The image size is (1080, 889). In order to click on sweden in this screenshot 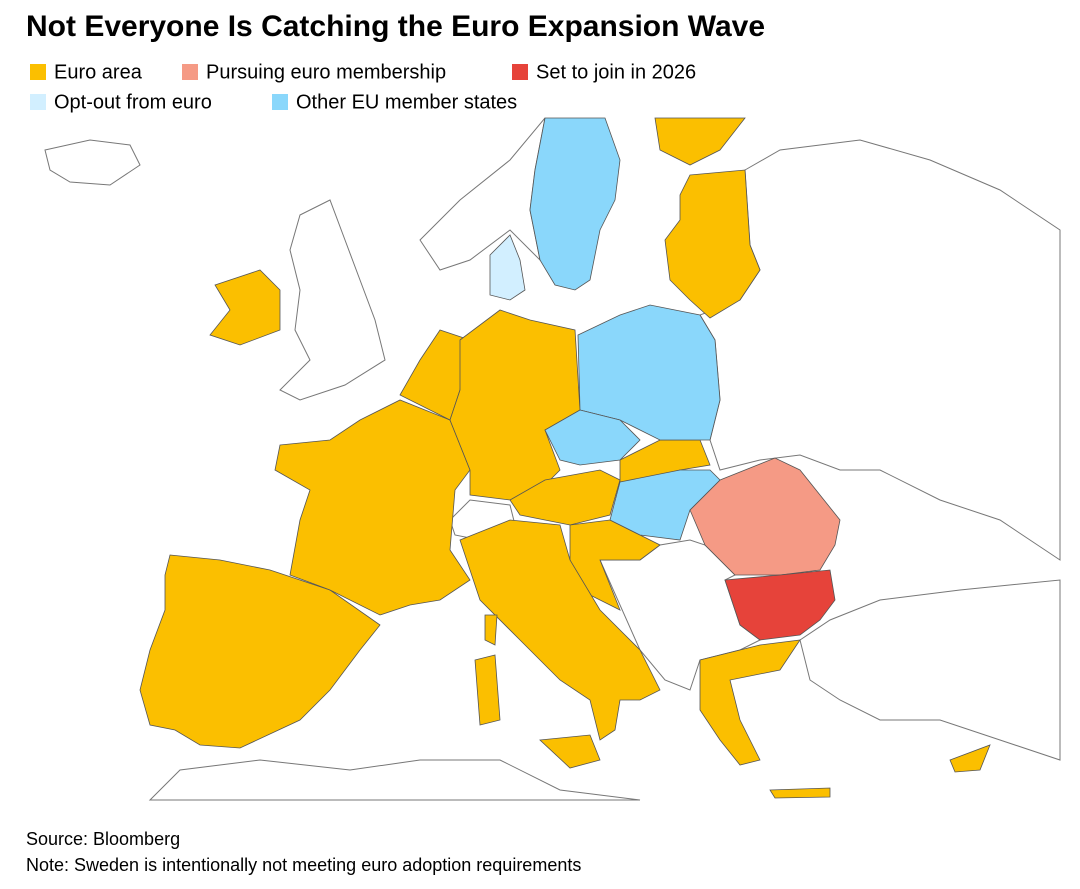, I will do `click(575, 204)`.